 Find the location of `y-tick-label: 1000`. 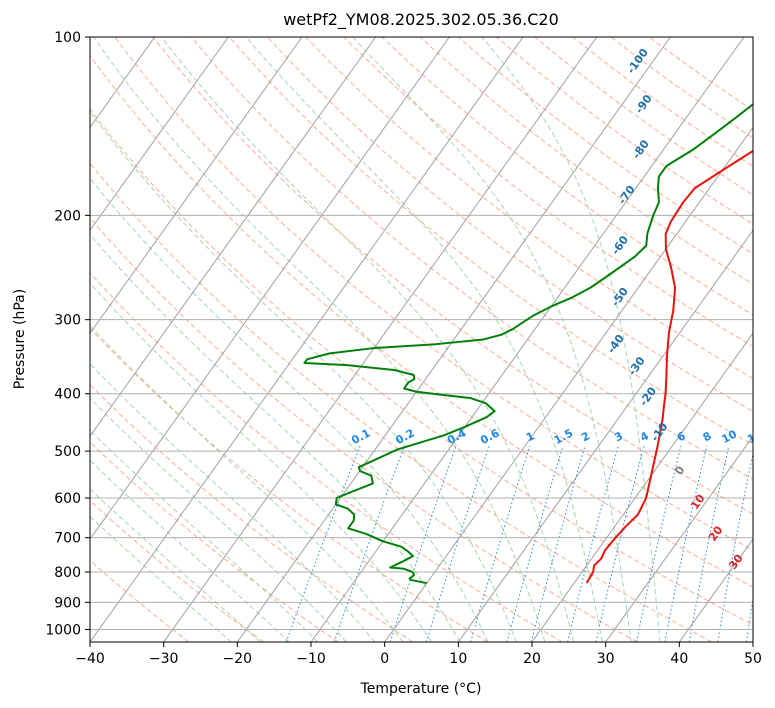

y-tick-label: 1000 is located at coordinates (63, 630).